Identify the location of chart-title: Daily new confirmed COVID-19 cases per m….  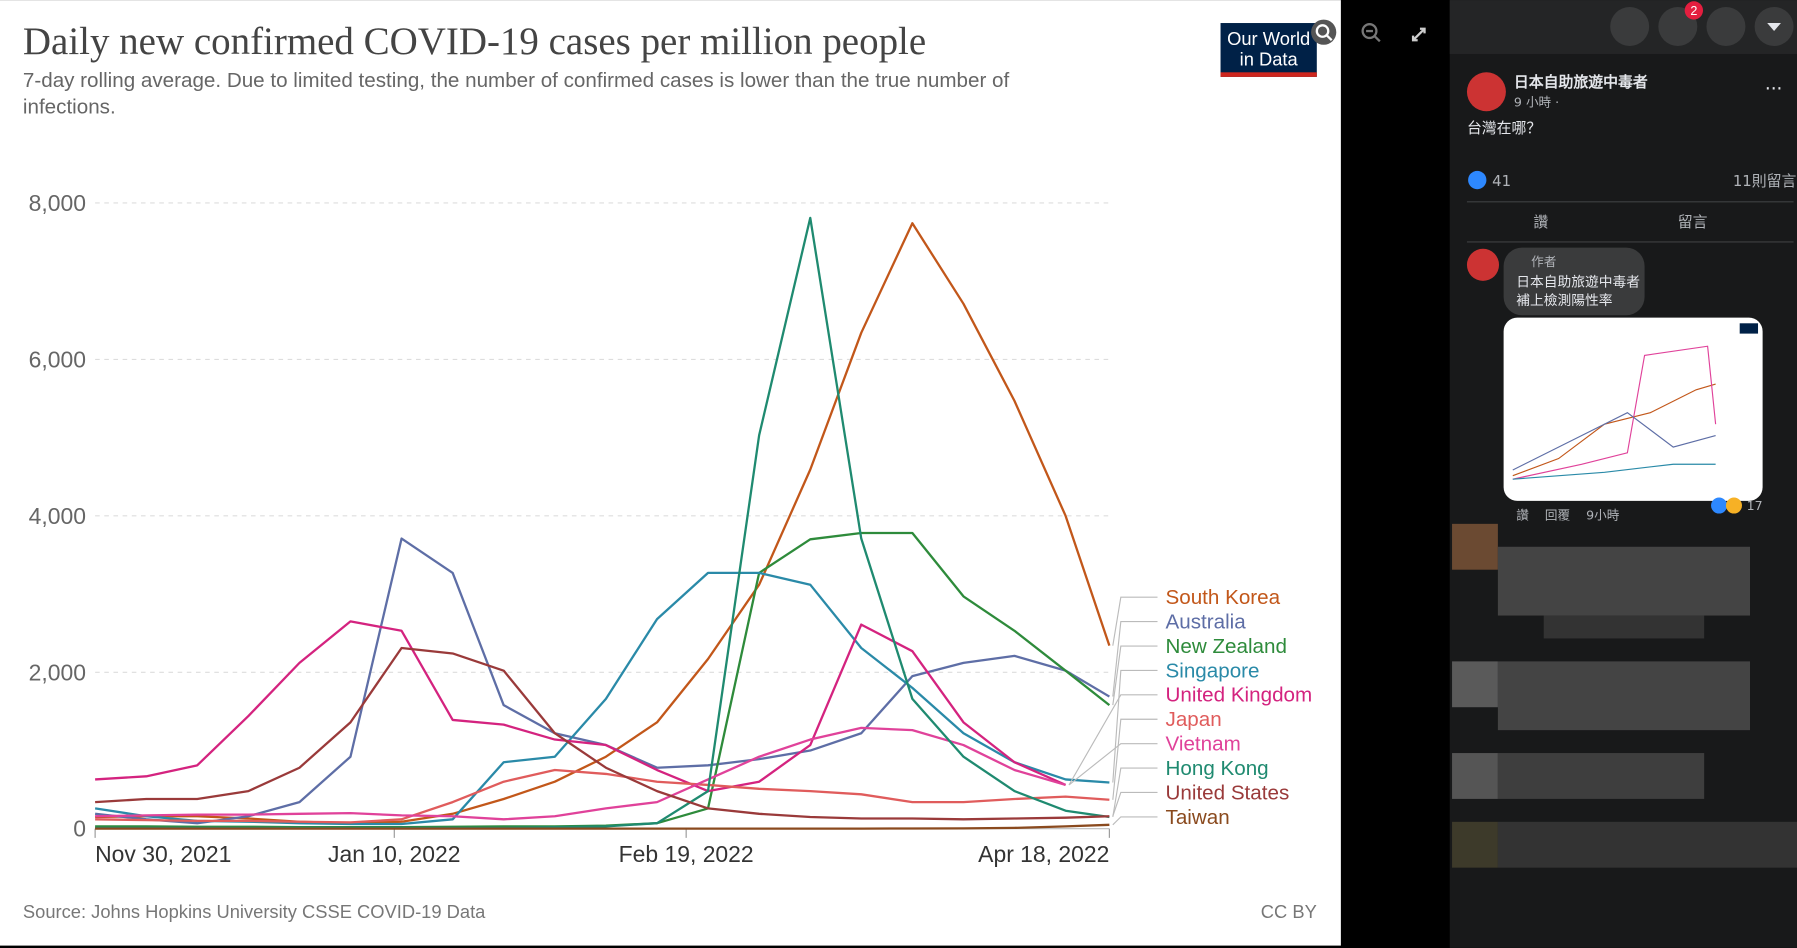
(474, 41).